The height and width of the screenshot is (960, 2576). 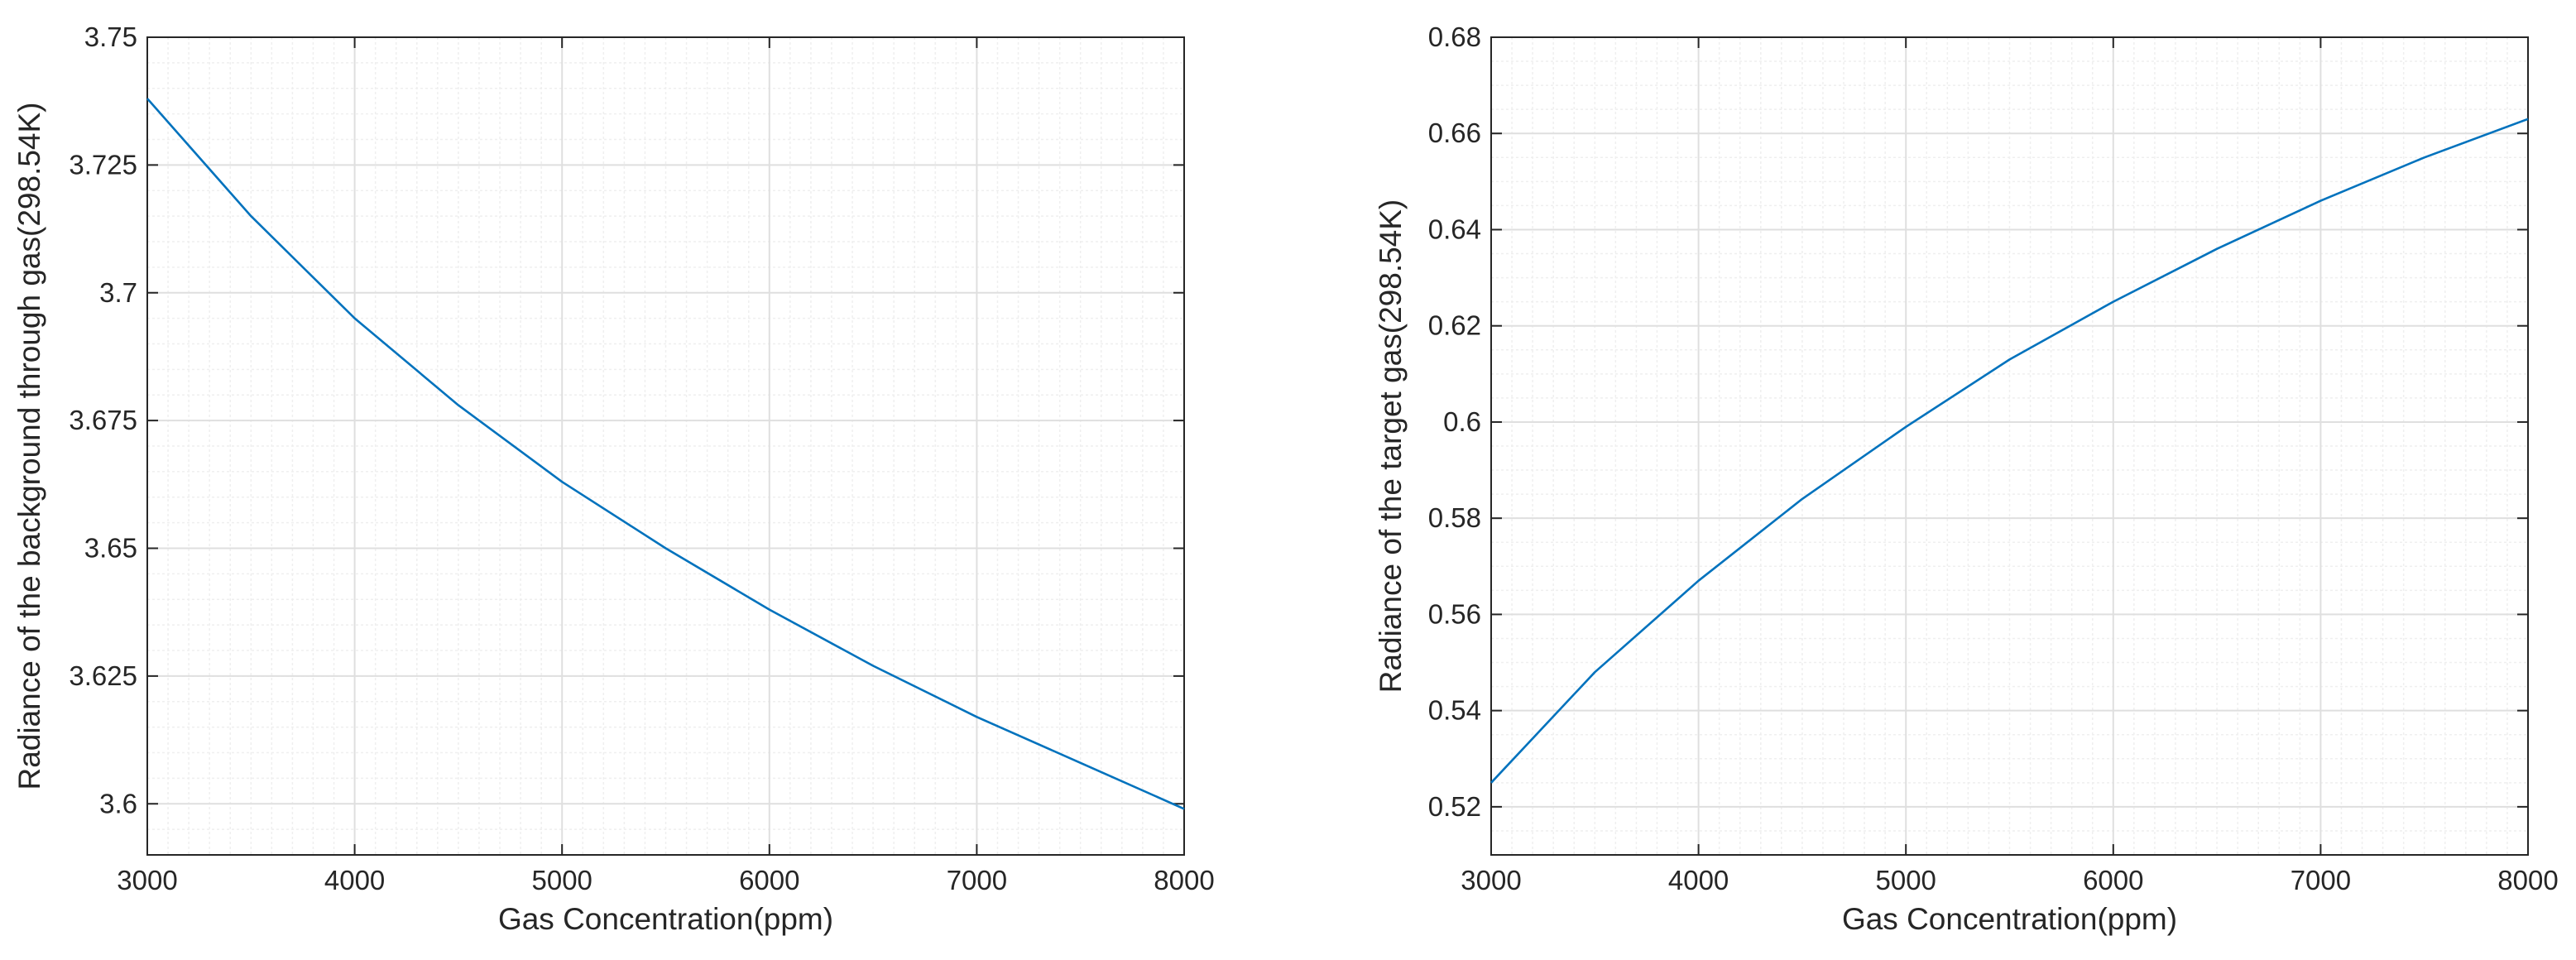 What do you see at coordinates (118, 292) in the screenshot?
I see `y-tick-label: 3.7` at bounding box center [118, 292].